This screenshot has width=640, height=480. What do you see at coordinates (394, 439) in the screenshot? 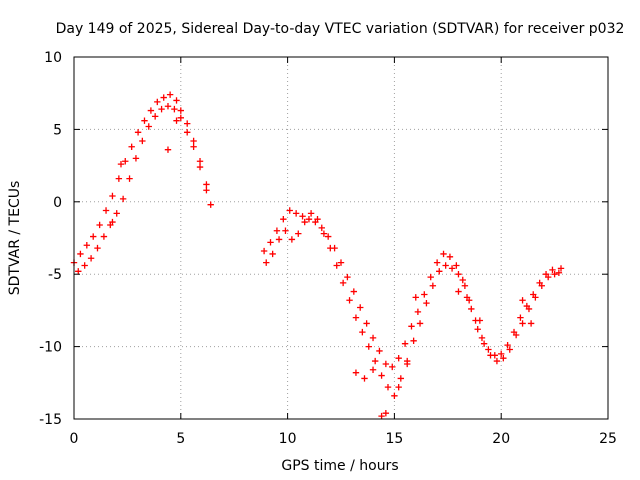
I see `x-tick-label: 15` at bounding box center [394, 439].